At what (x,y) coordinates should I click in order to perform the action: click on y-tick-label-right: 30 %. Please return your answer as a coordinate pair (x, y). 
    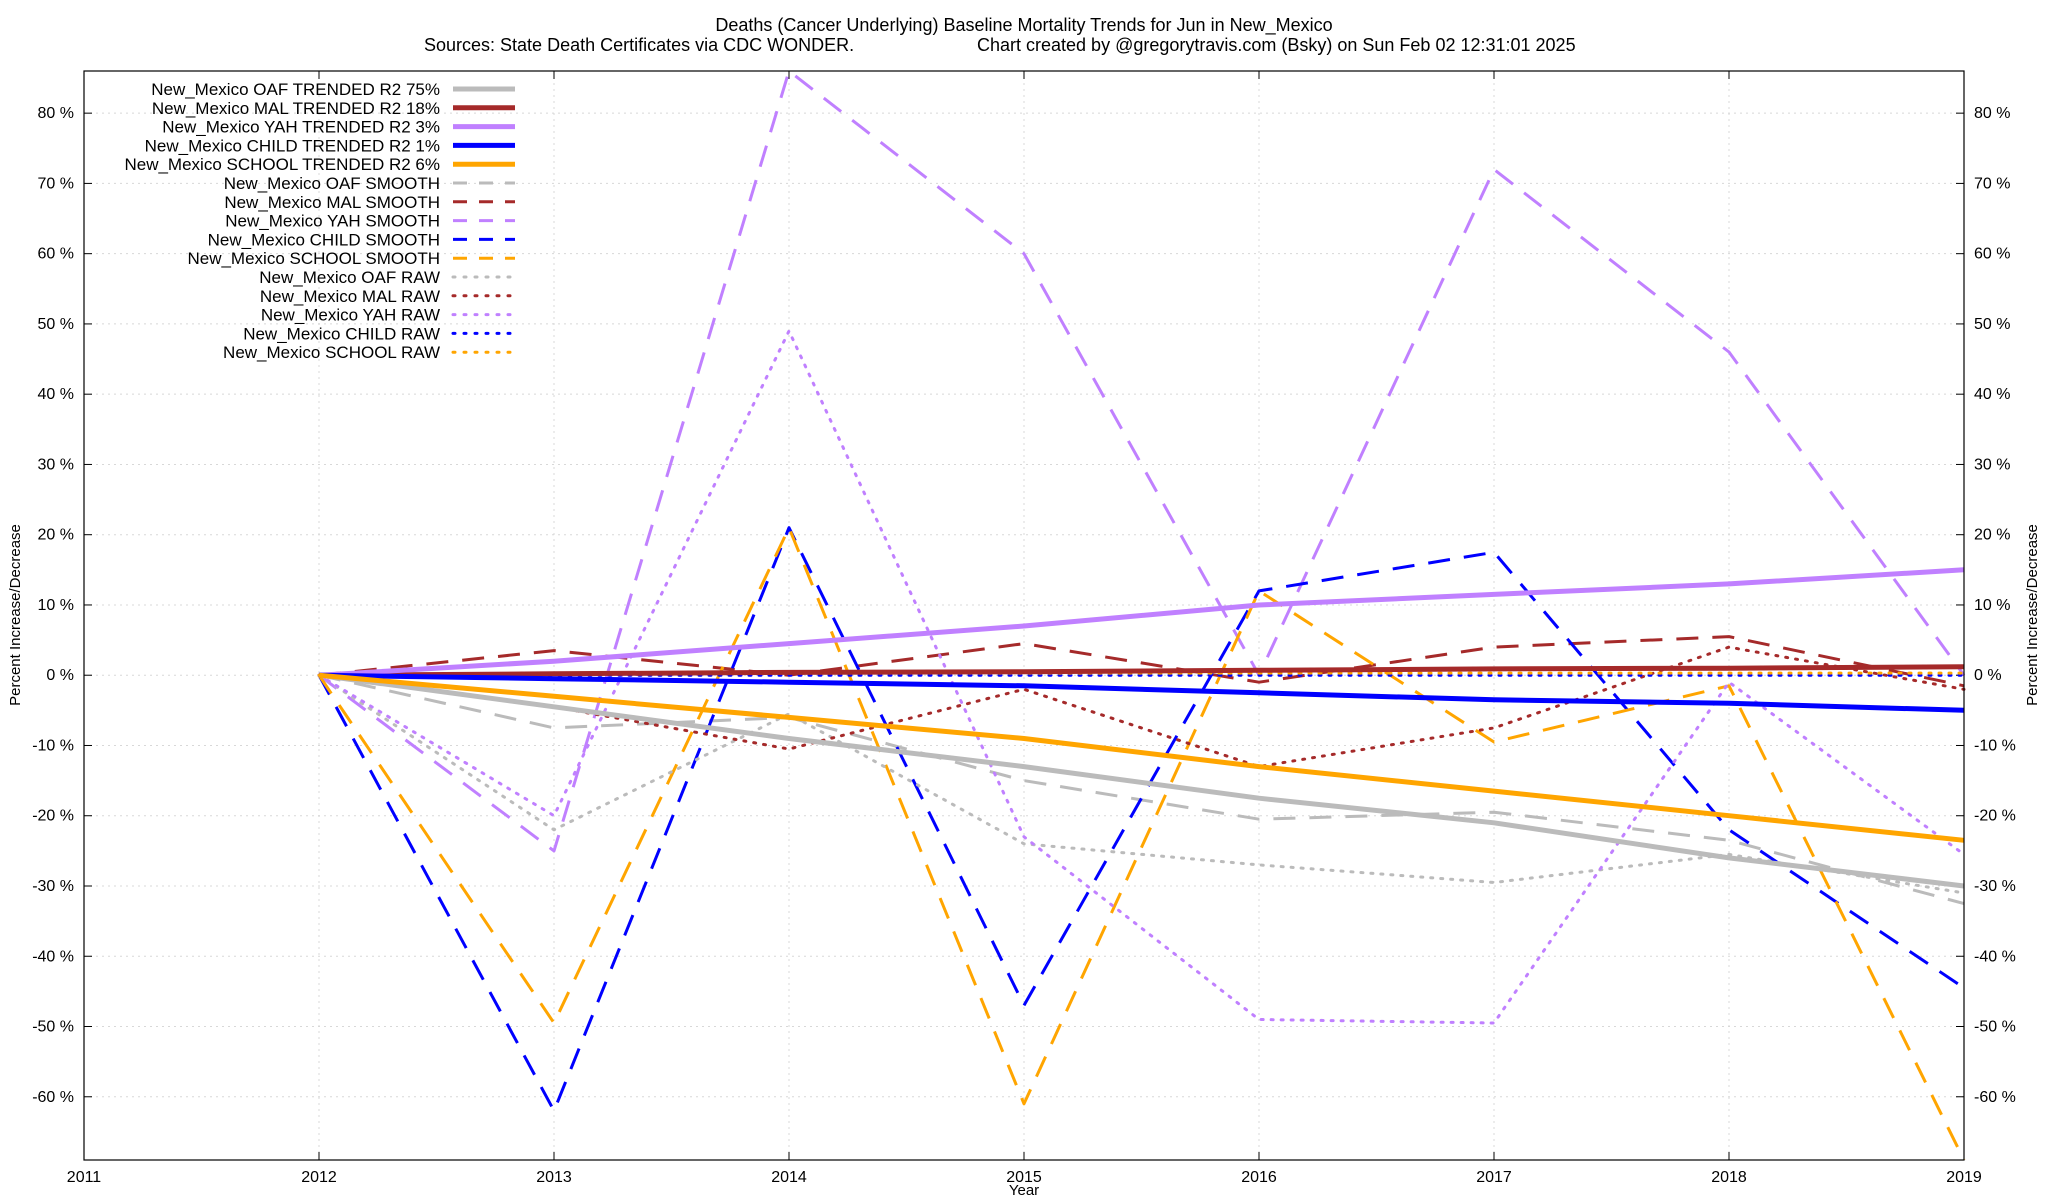
    Looking at the image, I should click on (1992, 464).